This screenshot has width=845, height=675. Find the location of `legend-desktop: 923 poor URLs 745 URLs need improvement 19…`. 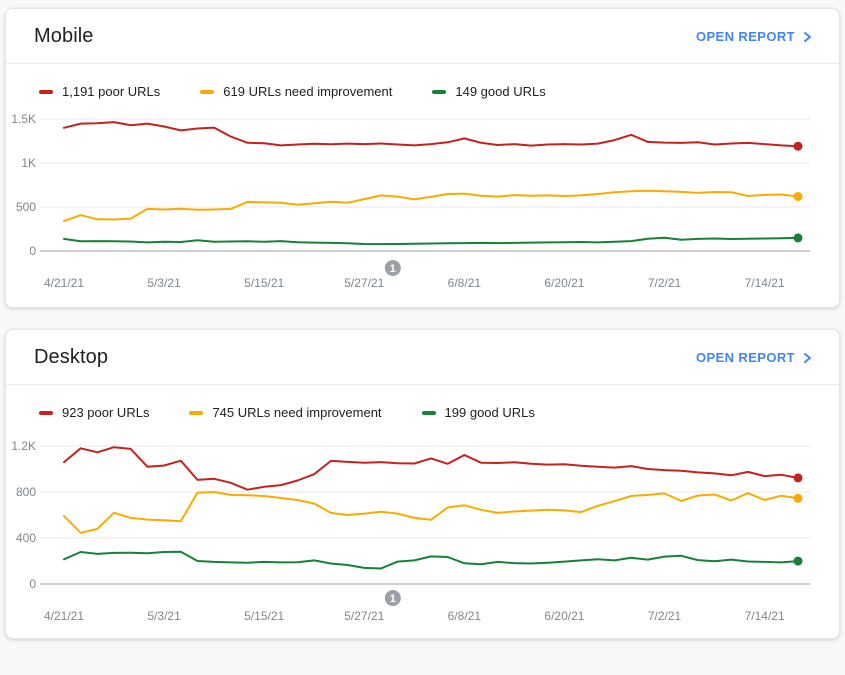

legend-desktop: 923 poor URLs 745 URLs need improvement 19… is located at coordinates (422, 403).